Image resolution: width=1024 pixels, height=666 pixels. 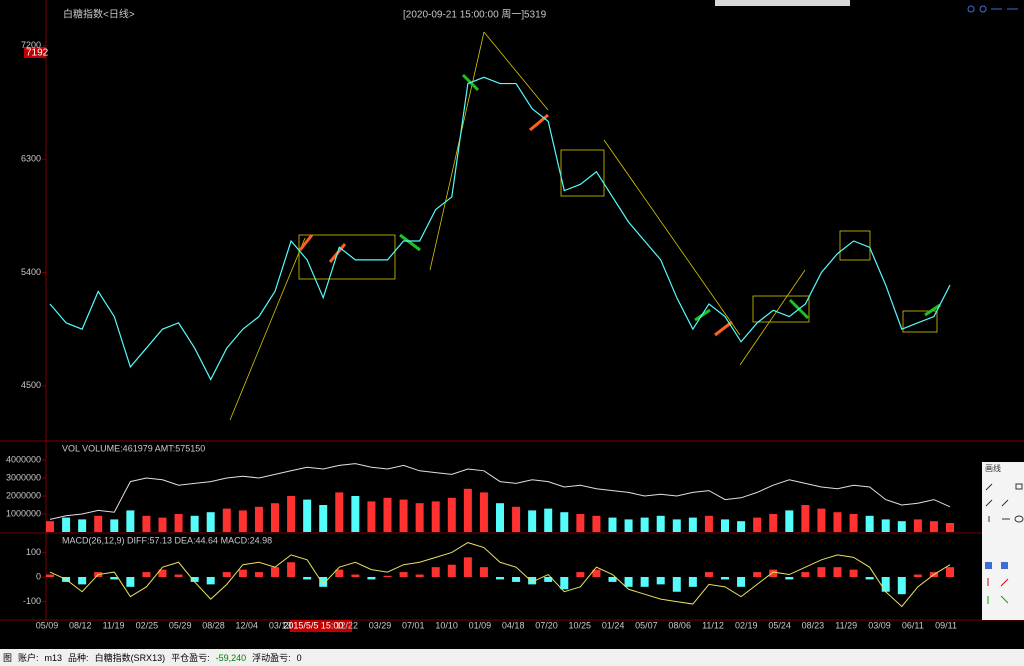 I want to click on x-tick-label: 10/25, so click(x=580, y=625).